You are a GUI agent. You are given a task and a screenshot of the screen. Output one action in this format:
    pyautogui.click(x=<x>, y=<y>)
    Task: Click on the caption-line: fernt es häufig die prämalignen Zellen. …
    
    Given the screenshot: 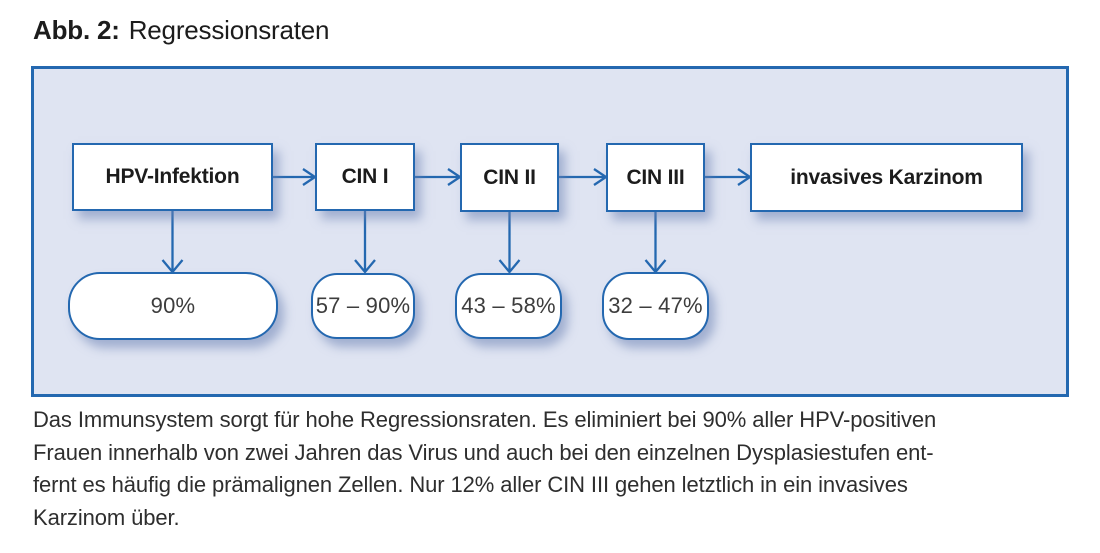 What is the action you would take?
    pyautogui.click(x=470, y=484)
    